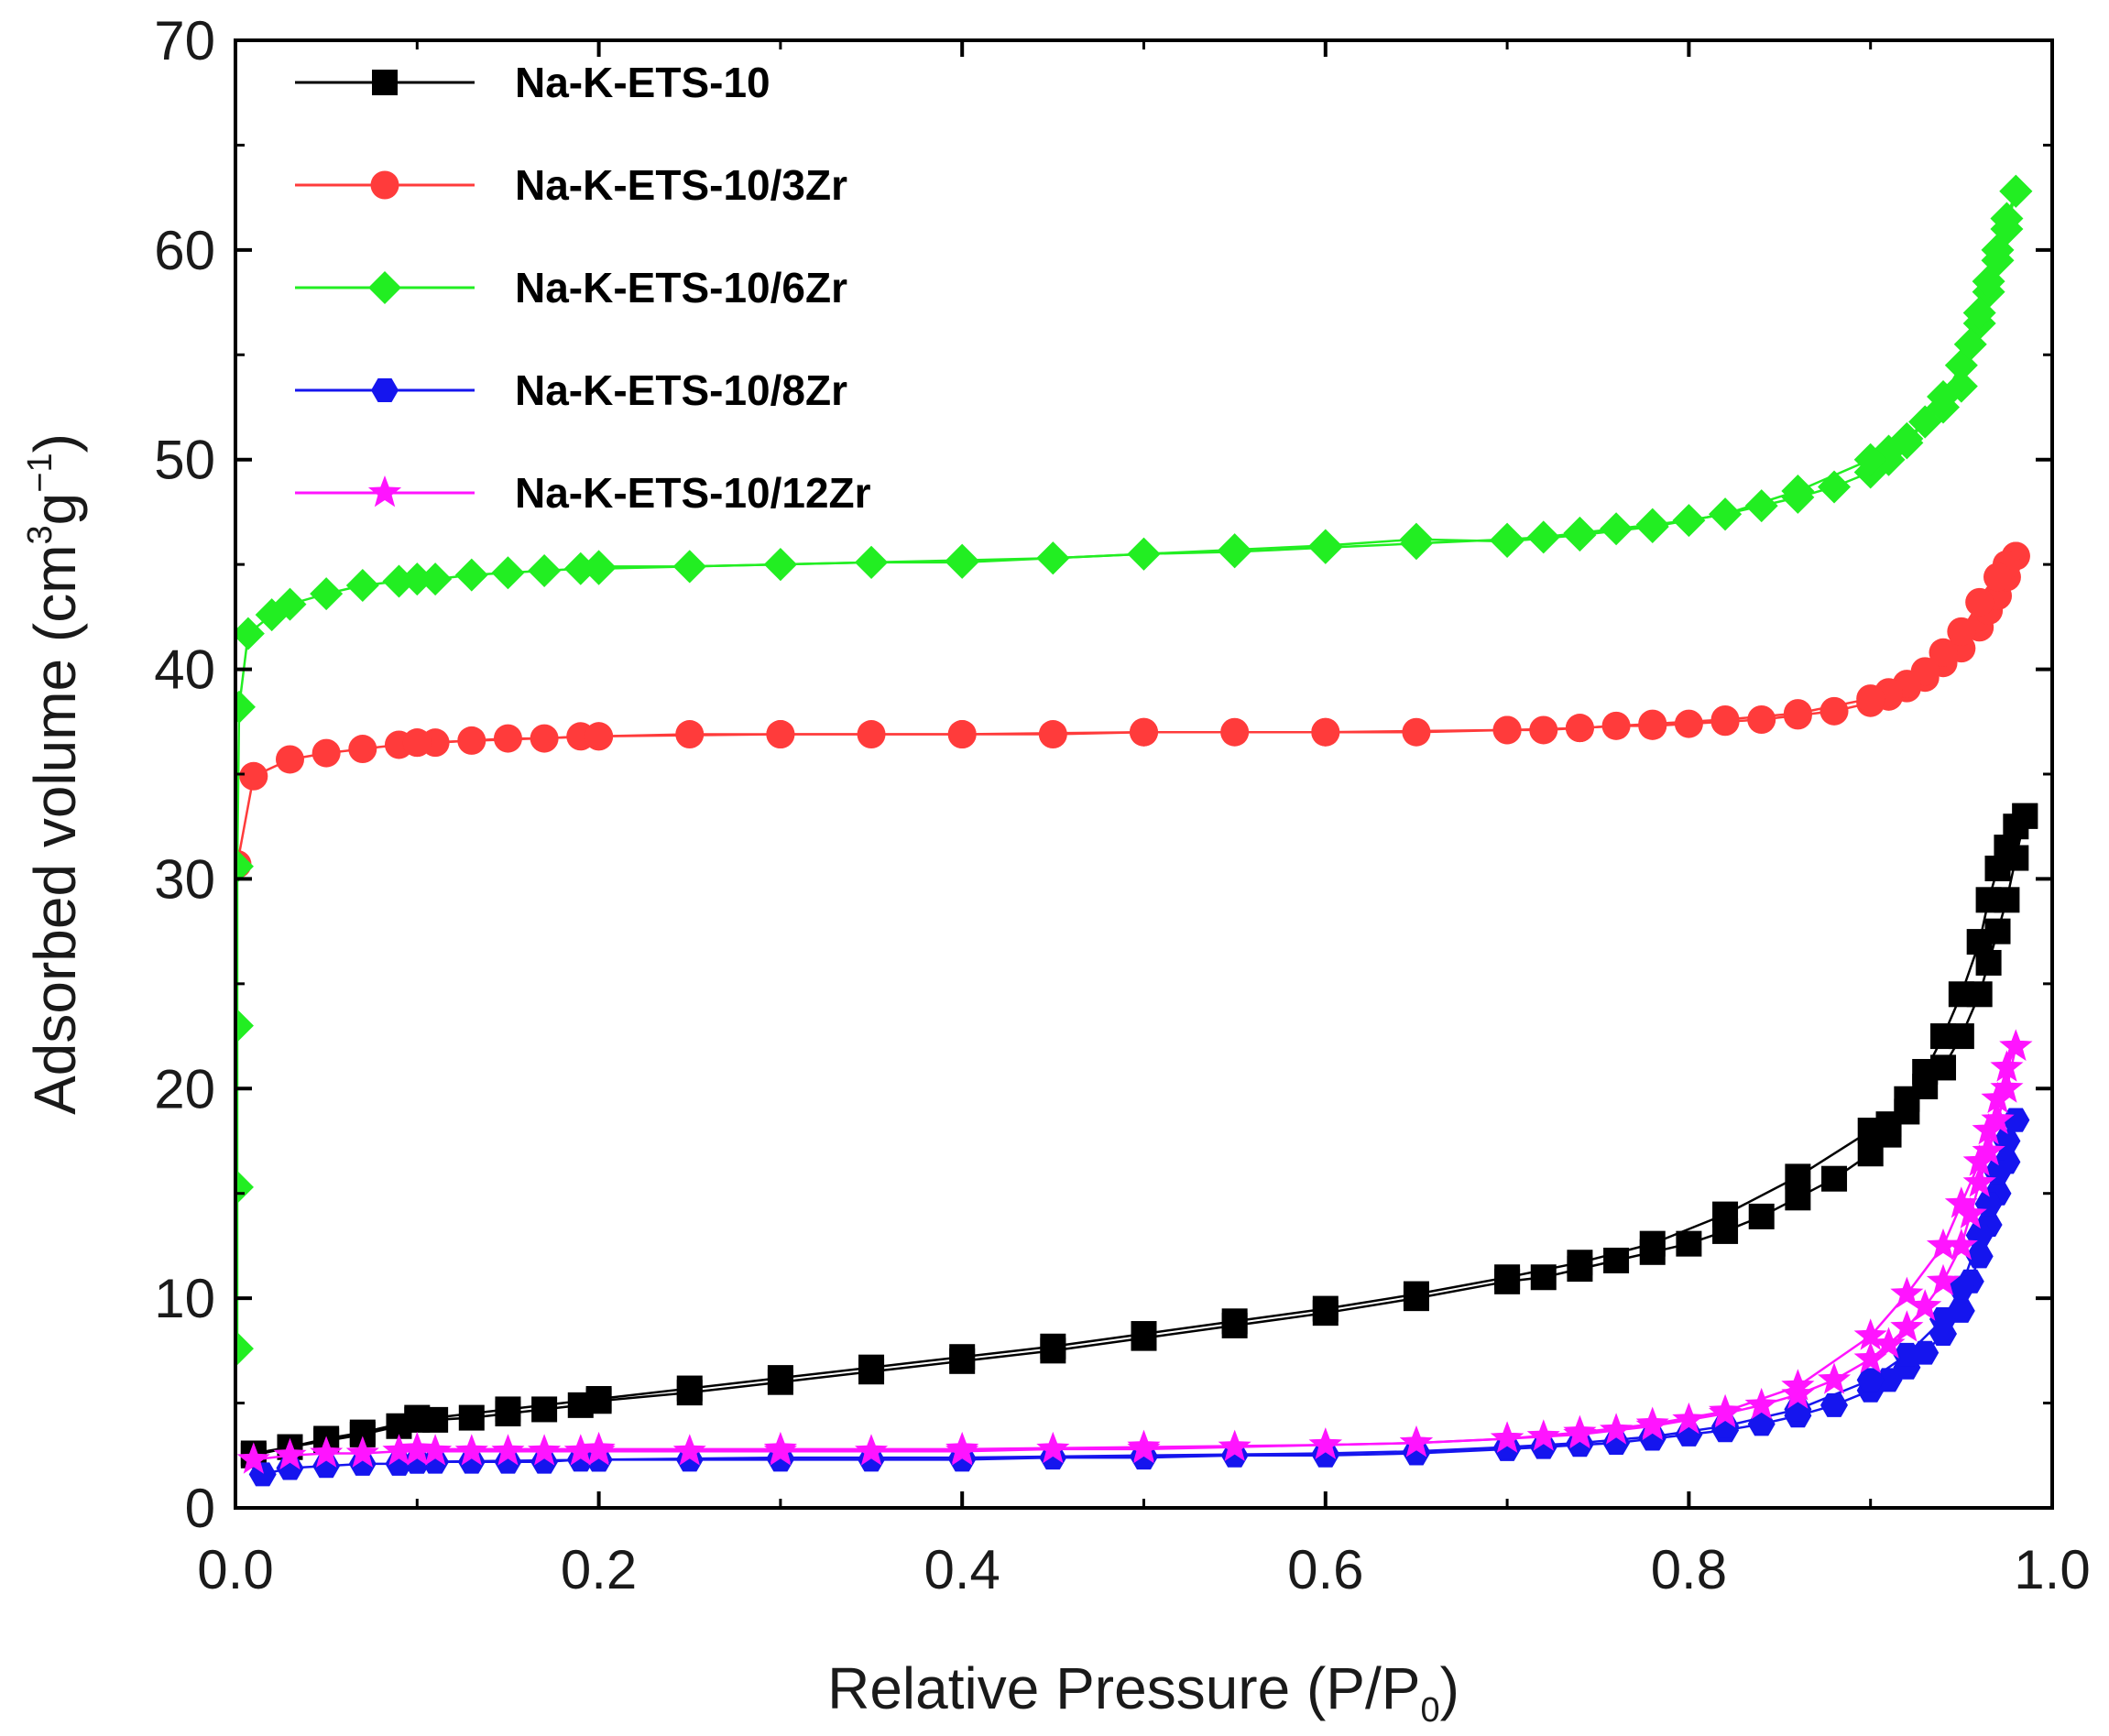  I want to click on x-axis-title: Relative Pressure (P/P0), so click(1143, 1692).